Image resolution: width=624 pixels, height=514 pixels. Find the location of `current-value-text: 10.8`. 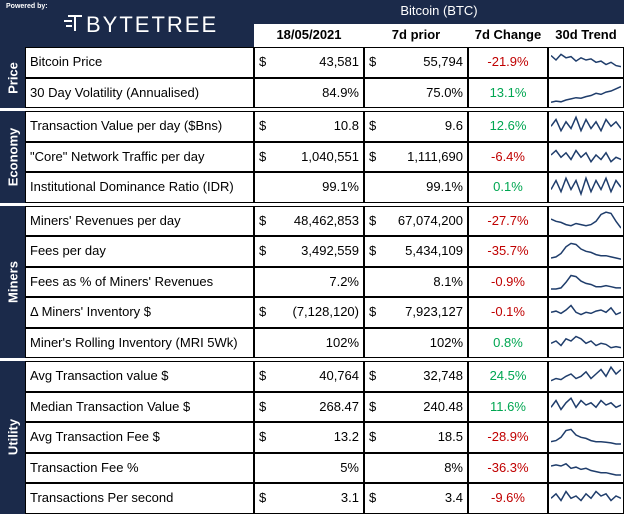

current-value-text: 10.8 is located at coordinates (346, 125).